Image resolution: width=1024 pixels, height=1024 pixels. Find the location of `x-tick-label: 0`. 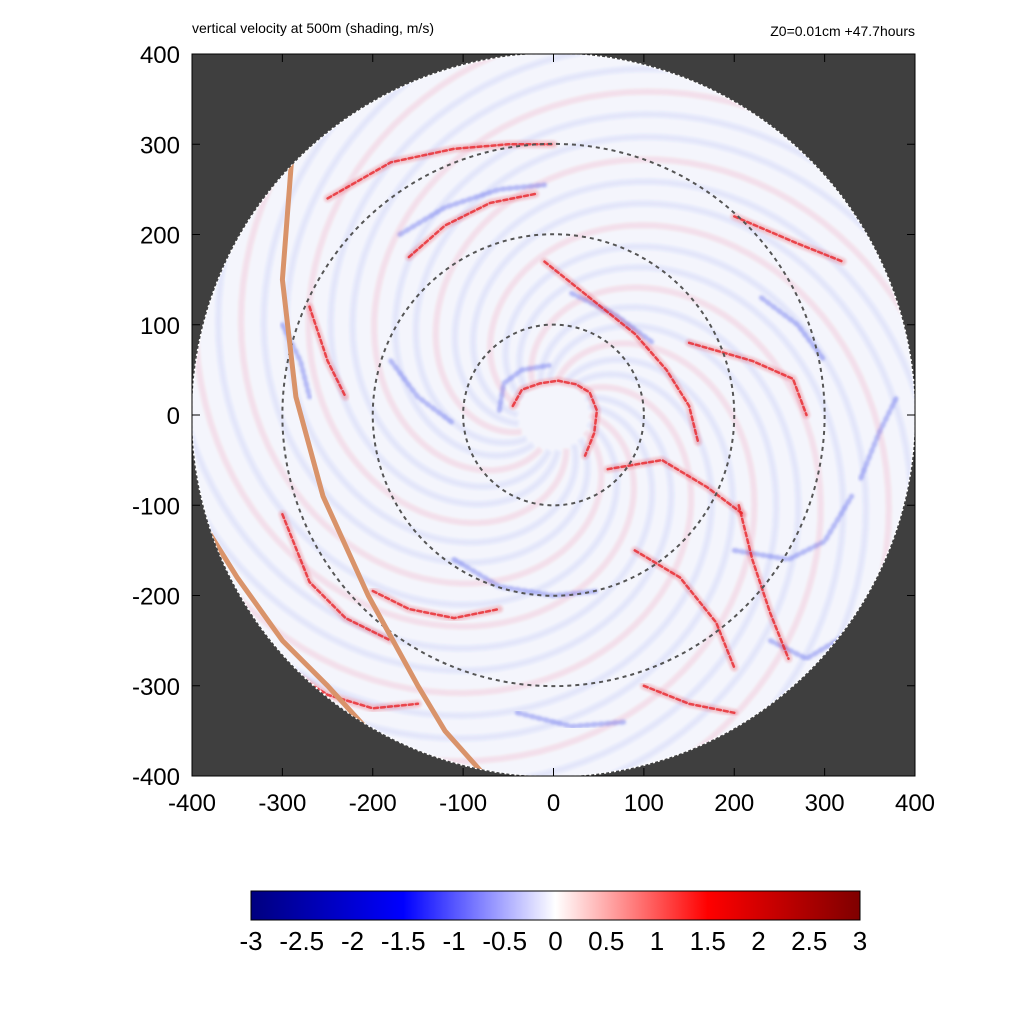

x-tick-label: 0 is located at coordinates (553, 803).